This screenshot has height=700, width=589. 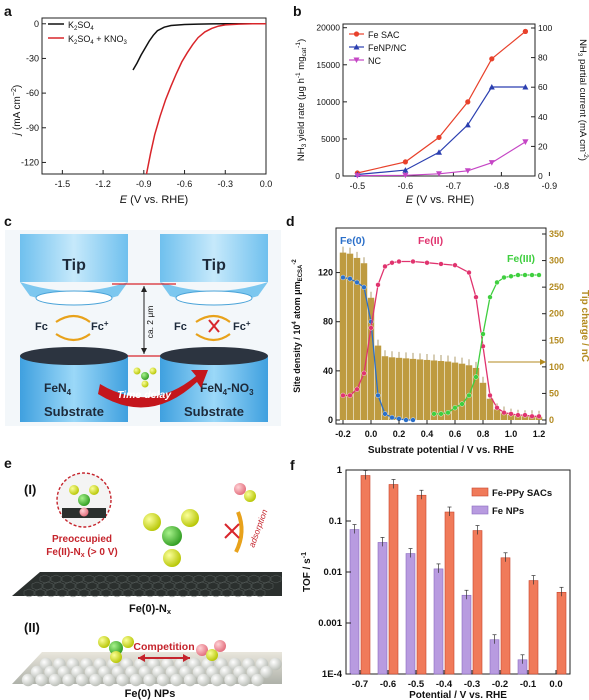 What do you see at coordinates (142, 319) in the screenshot?
I see `panel-c: c Tip Tip ca. 2 μm Fc Fc+ Fc Fc+` at bounding box center [142, 319].